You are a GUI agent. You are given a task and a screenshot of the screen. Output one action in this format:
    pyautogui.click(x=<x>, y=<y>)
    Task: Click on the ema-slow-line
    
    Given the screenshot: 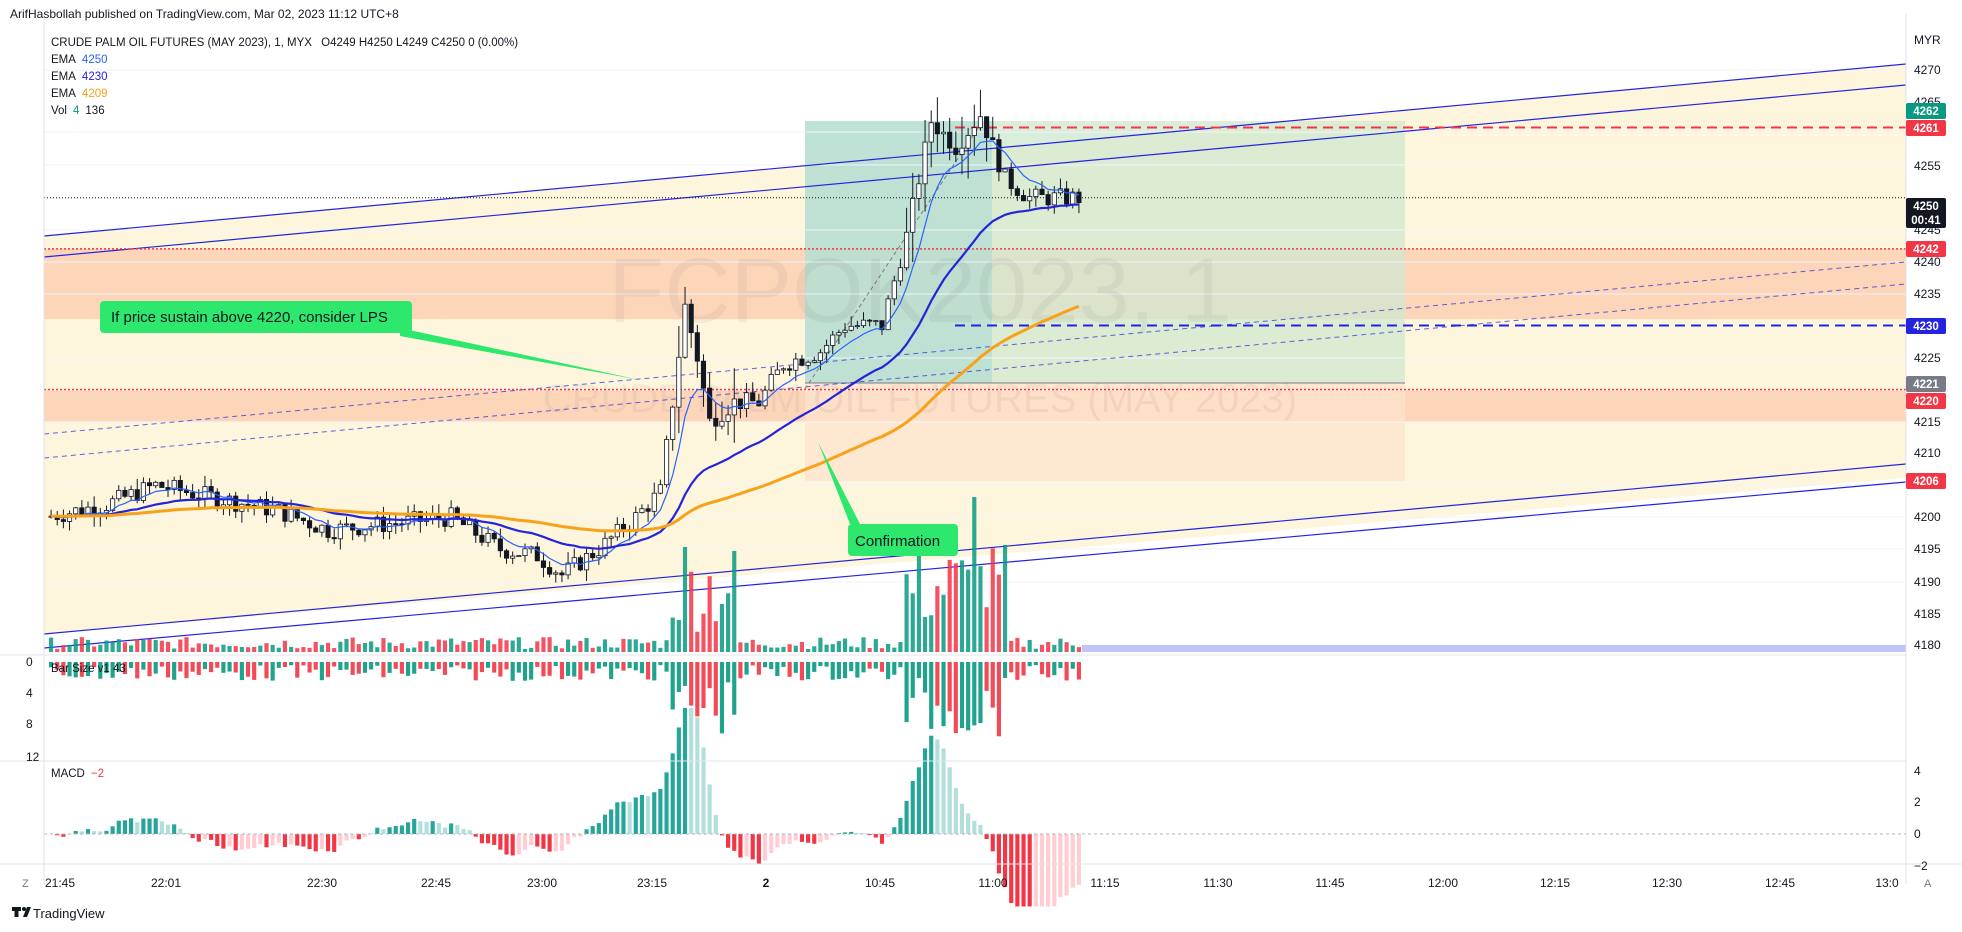 What is the action you would take?
    pyautogui.click(x=565, y=418)
    